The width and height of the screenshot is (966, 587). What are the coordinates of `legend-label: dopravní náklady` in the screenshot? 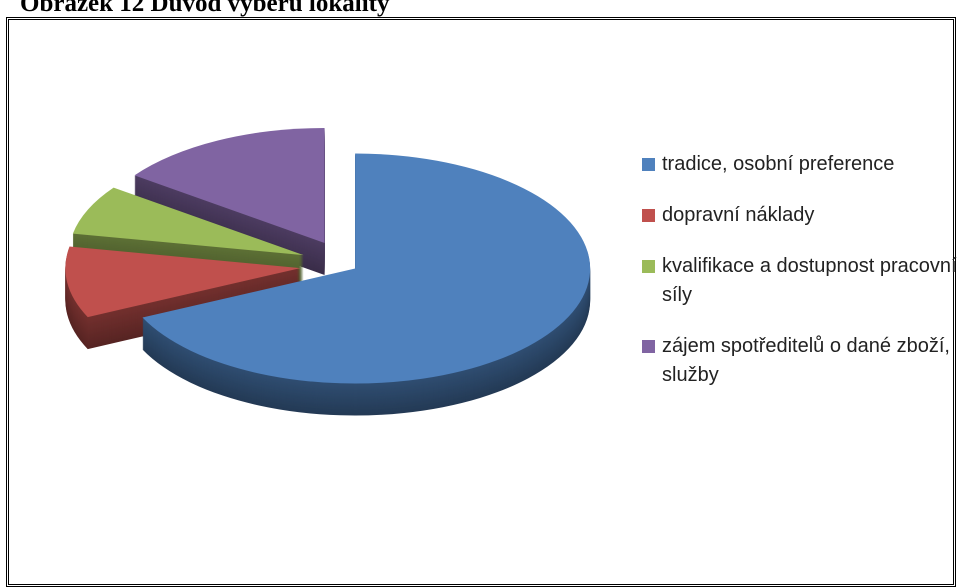 It's located at (738, 215).